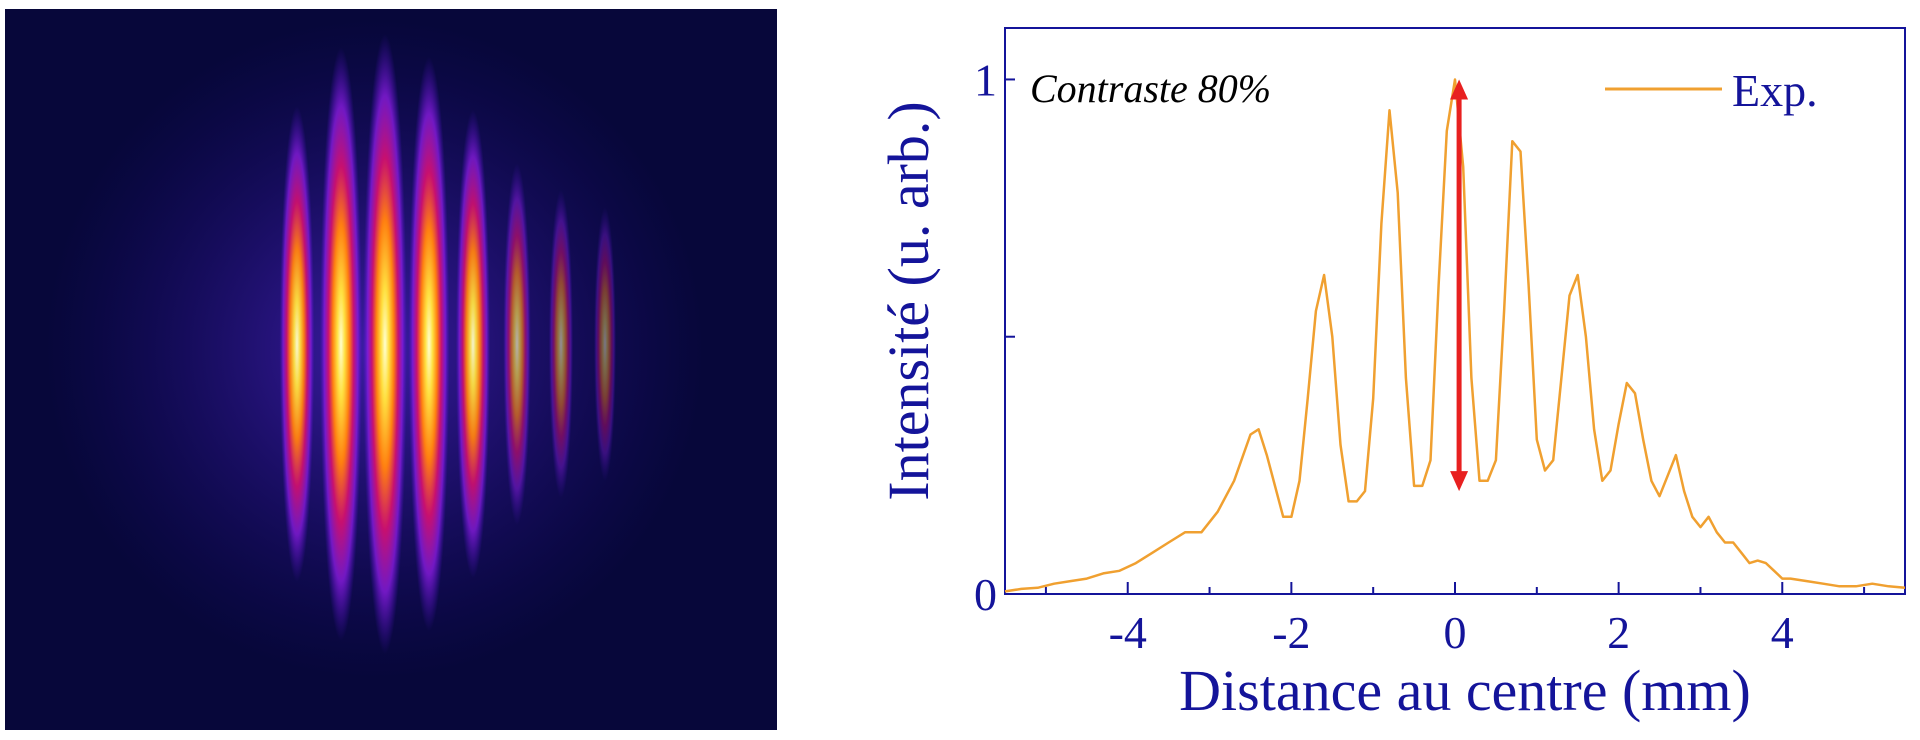  Describe the element at coordinates (985, 79) in the screenshot. I see `y-tick-label: 1` at that location.